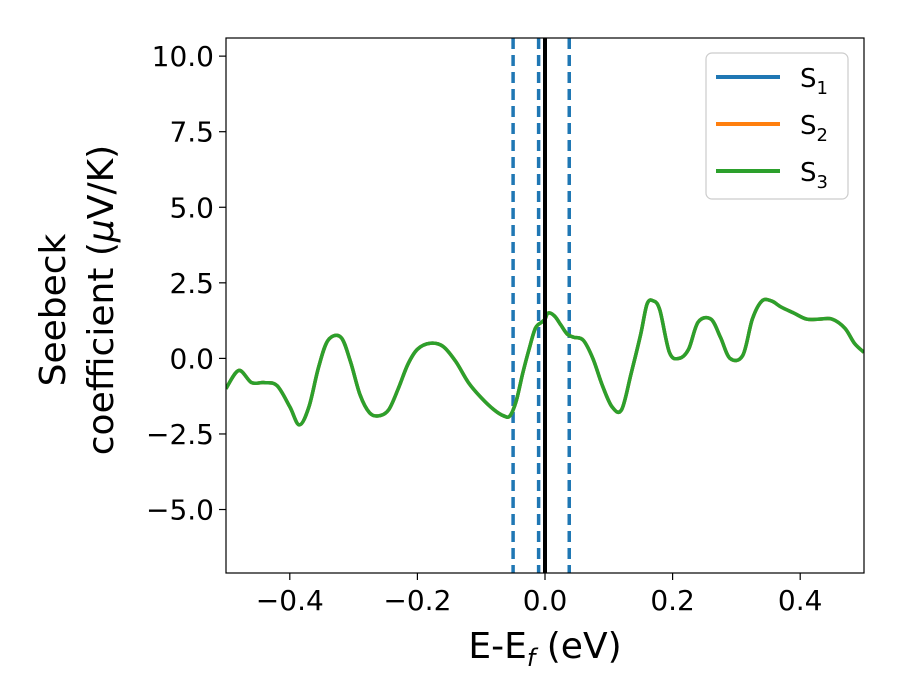  I want to click on legend-label-s2: S2, so click(814, 128).